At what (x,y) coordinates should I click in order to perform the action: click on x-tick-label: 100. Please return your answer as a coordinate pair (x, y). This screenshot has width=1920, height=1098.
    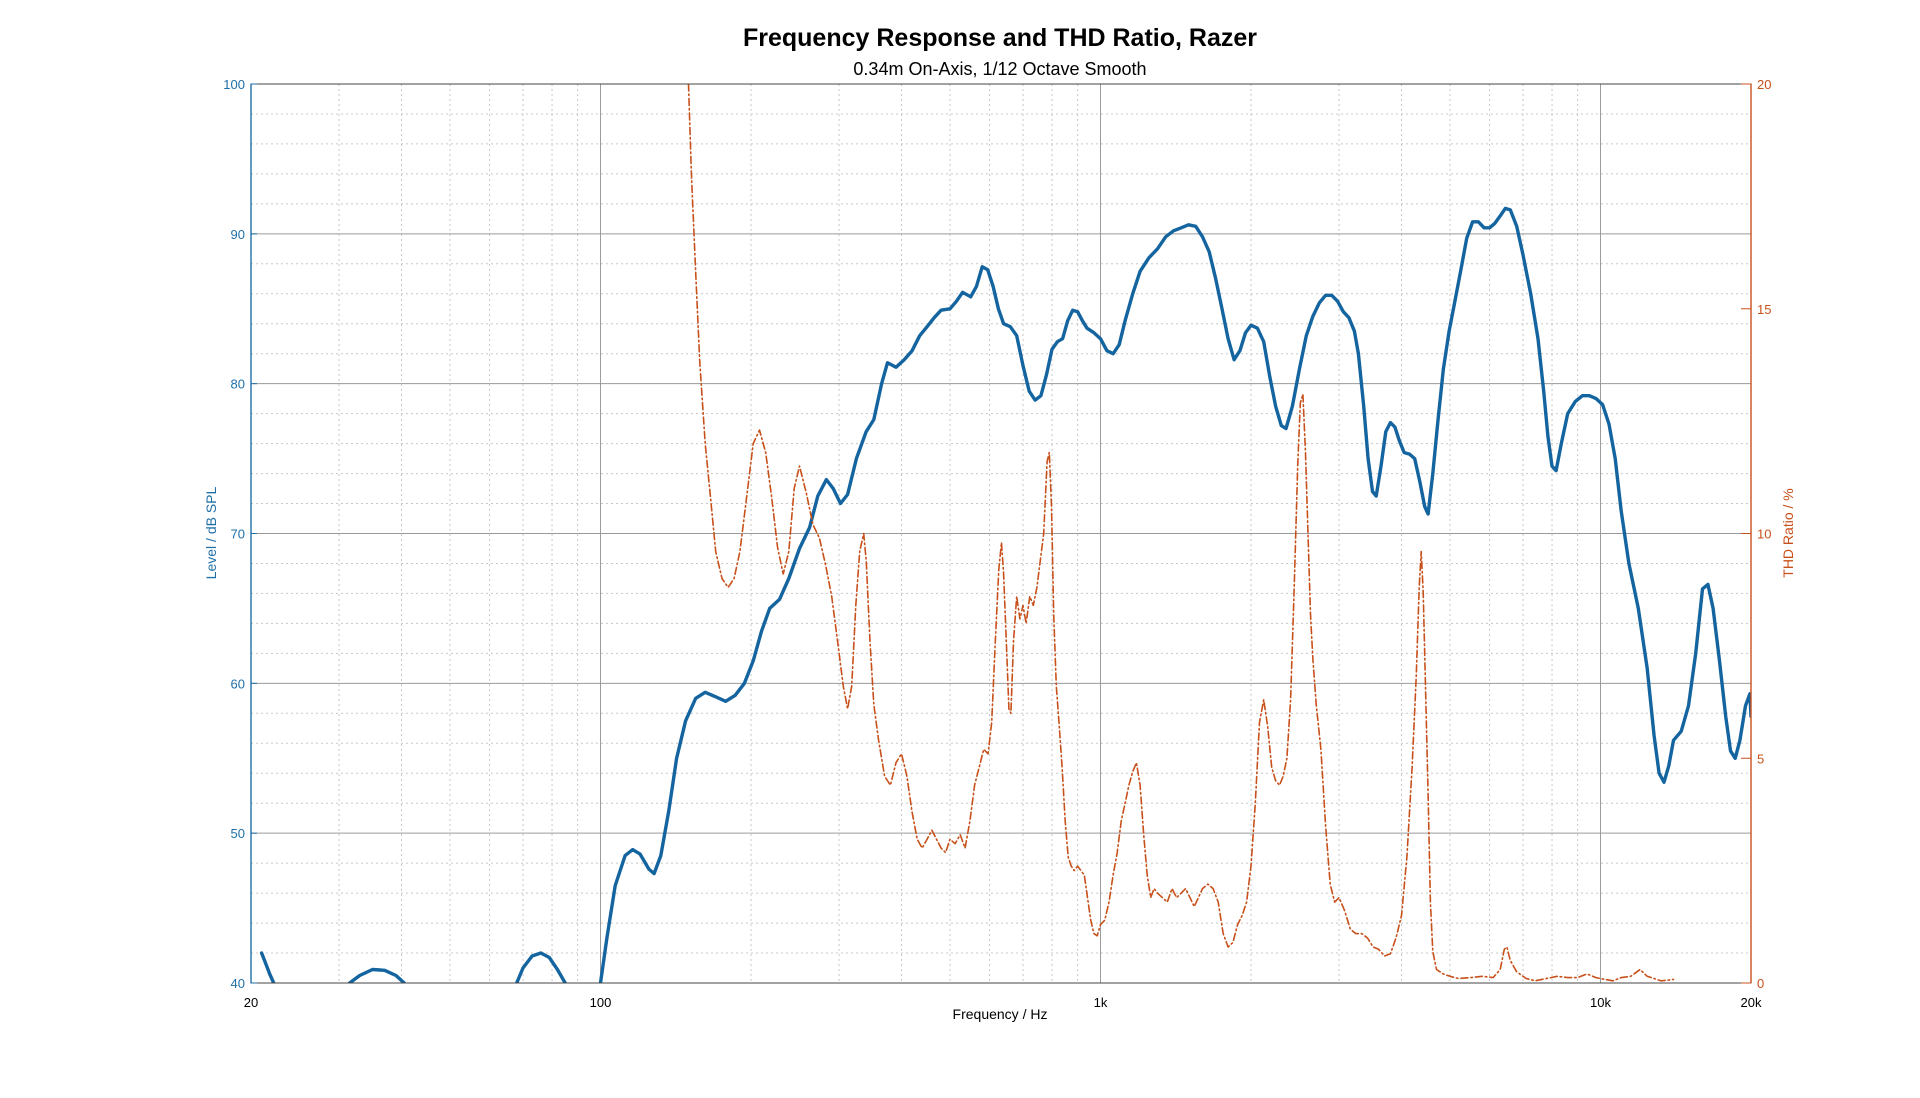
    Looking at the image, I should click on (601, 1002).